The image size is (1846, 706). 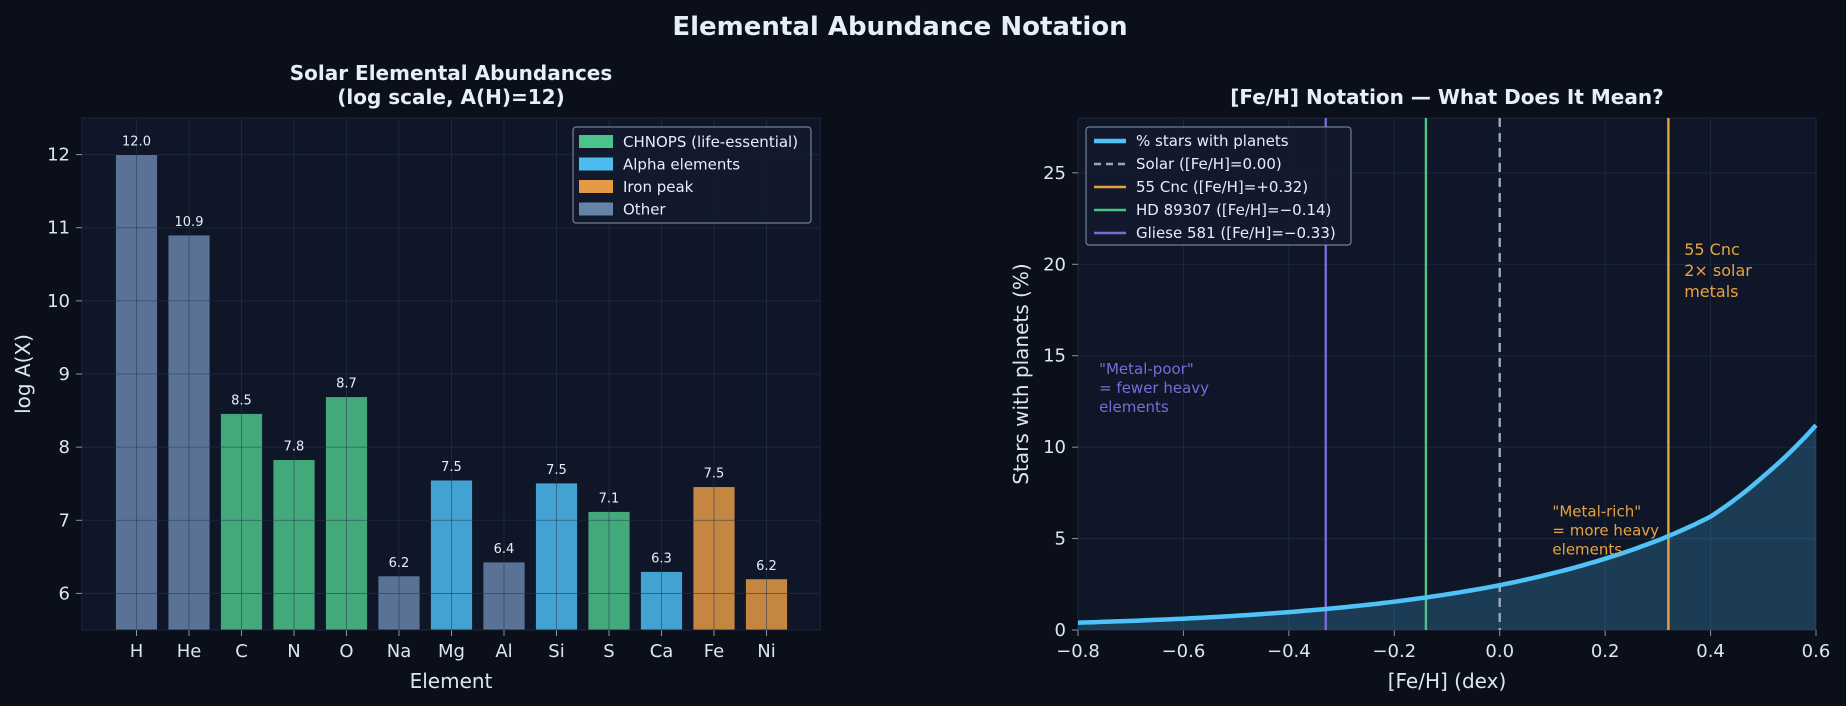 I want to click on x-tick-label: Al, so click(x=503, y=651).